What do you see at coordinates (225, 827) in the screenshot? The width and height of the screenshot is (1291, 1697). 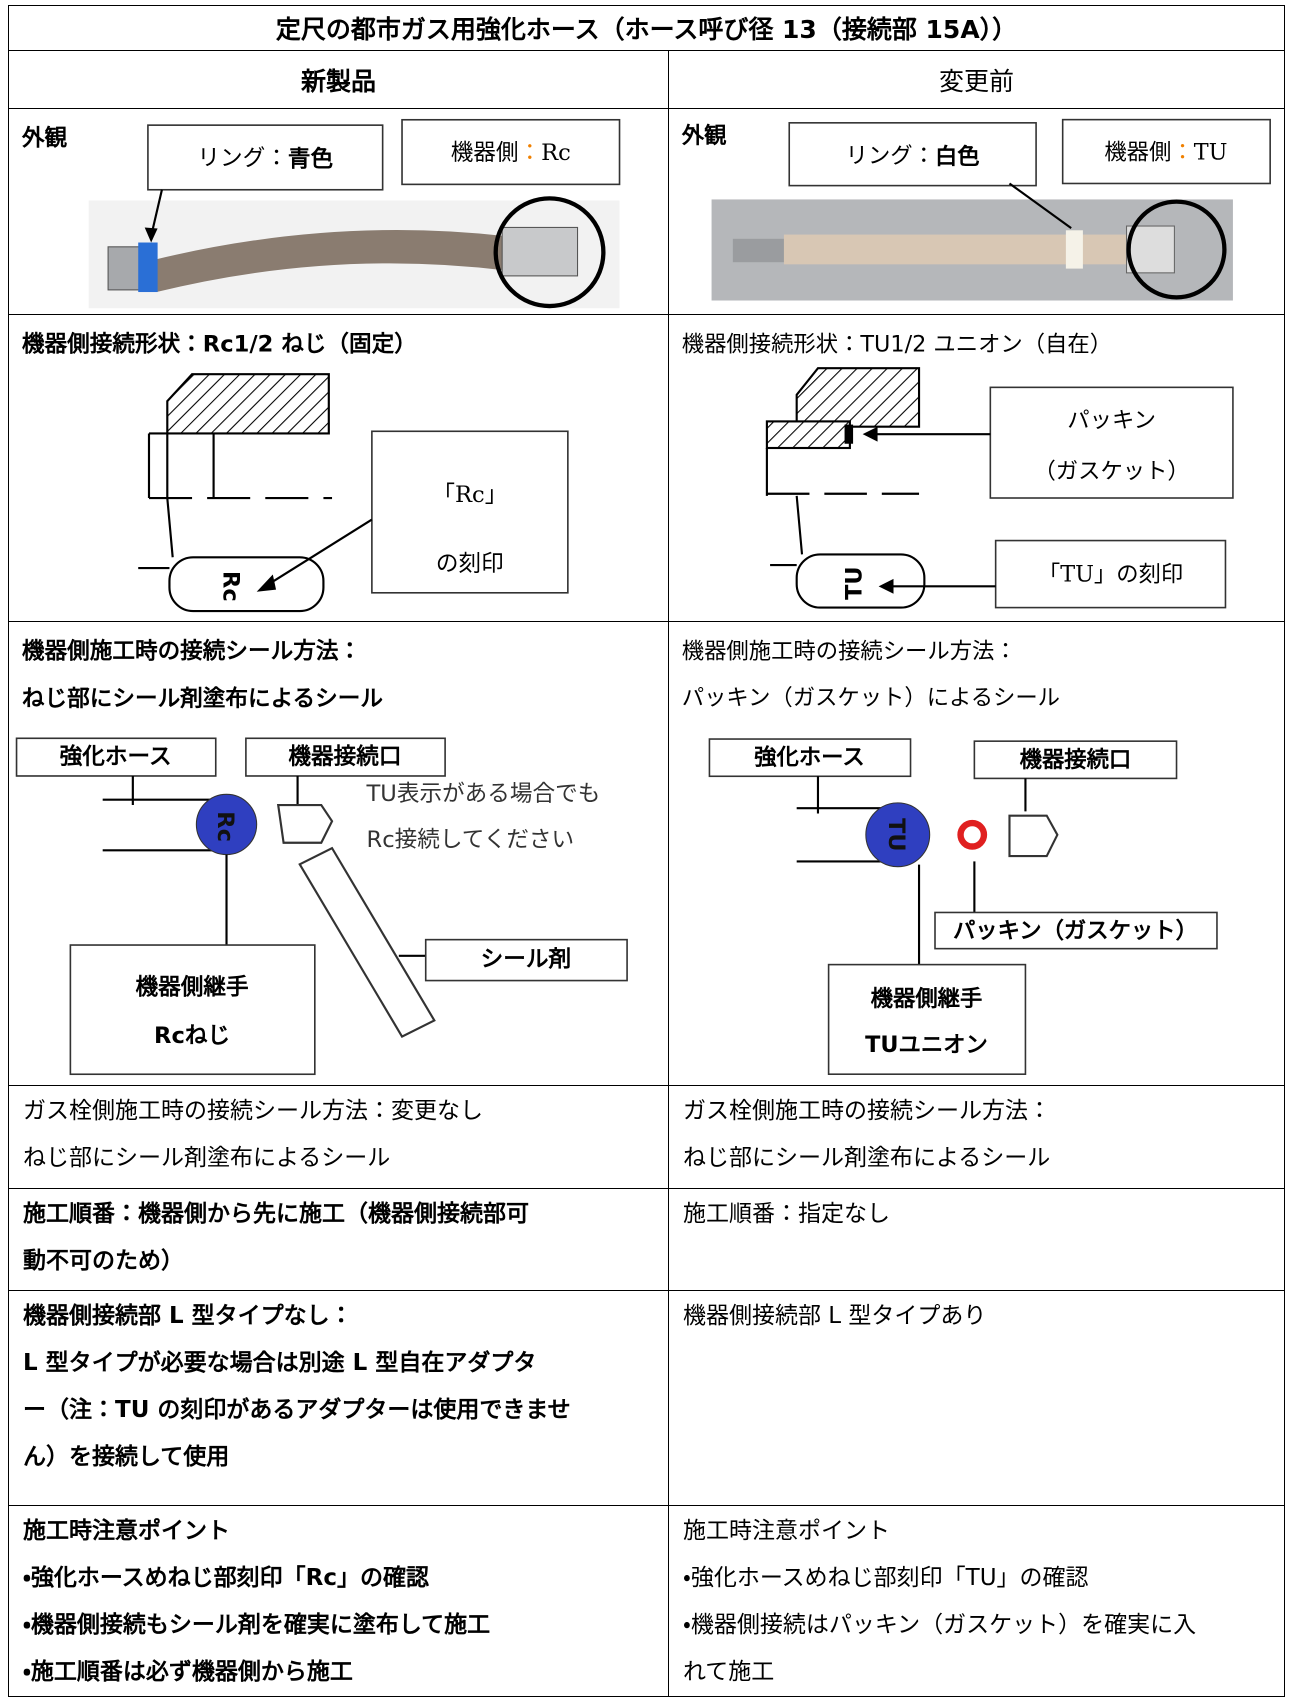 I see `fitting-mark: Rc` at bounding box center [225, 827].